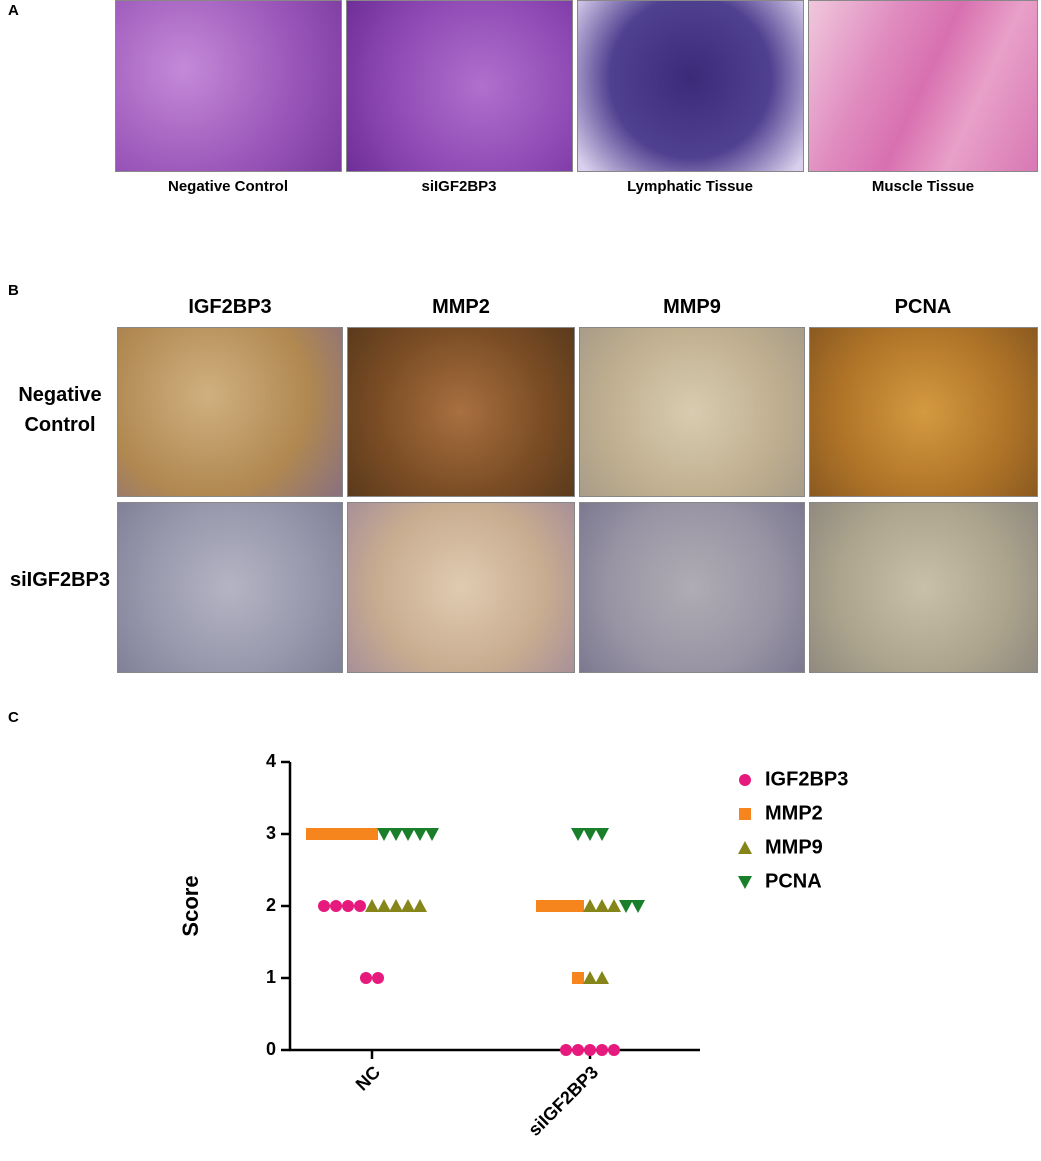 The width and height of the screenshot is (1041, 1161). I want to click on column-header: IGF2BP3, so click(230, 307).